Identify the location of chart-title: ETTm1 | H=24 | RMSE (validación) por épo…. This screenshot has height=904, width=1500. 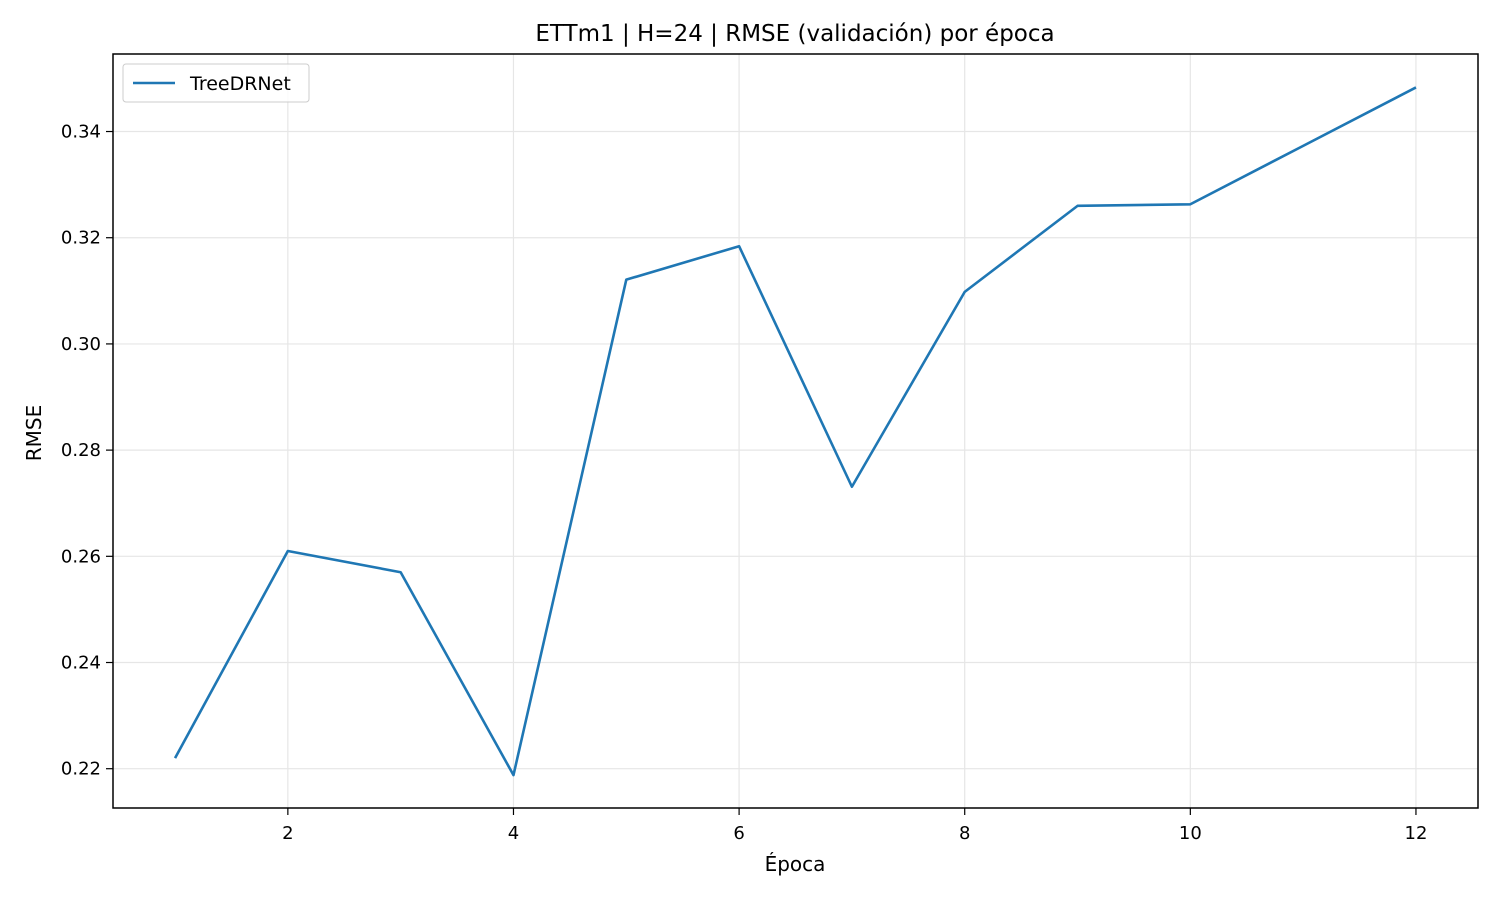
(794, 34).